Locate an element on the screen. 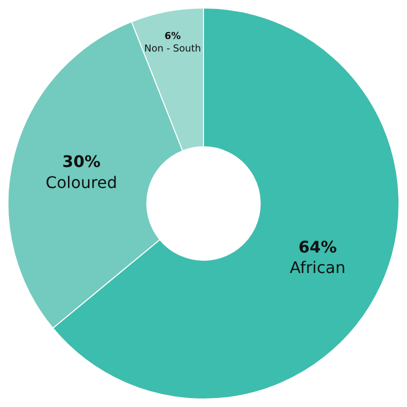  slice-label: Coloured is located at coordinates (82, 182).